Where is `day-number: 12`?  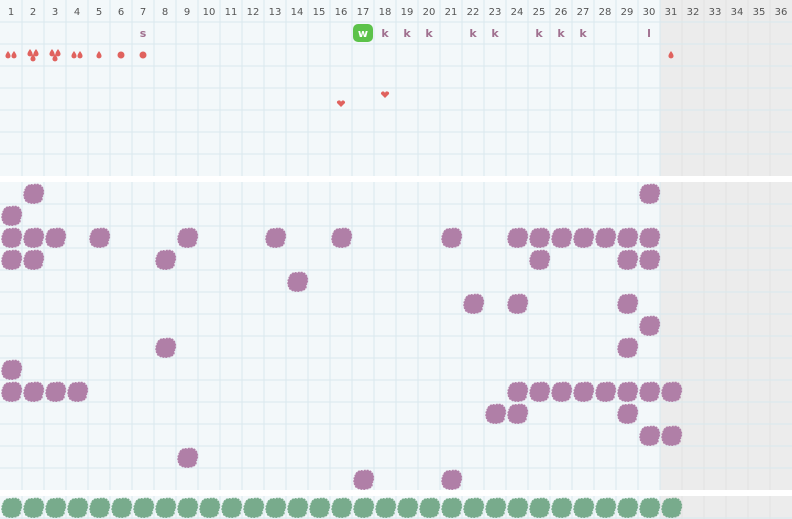
day-number: 12 is located at coordinates (253, 12).